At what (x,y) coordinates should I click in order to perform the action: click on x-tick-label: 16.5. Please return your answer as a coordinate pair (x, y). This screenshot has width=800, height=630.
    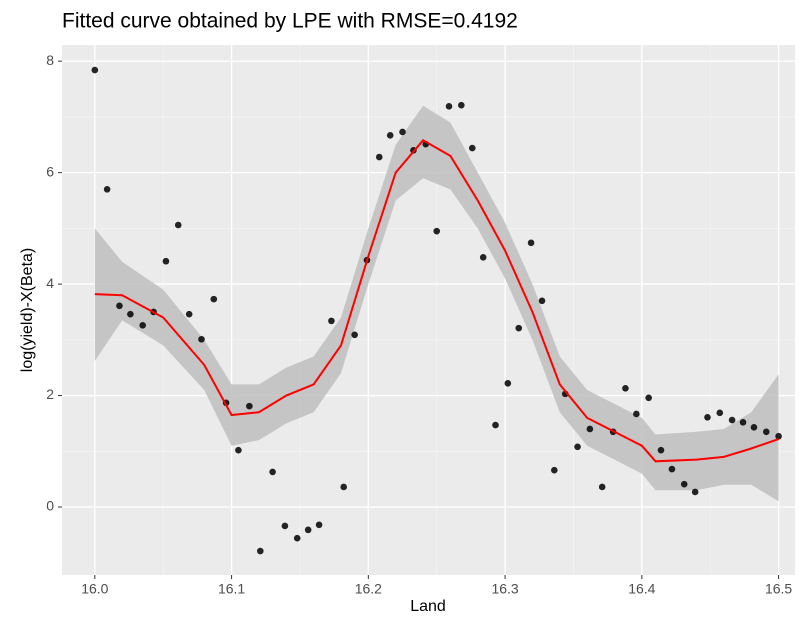
    Looking at the image, I should click on (778, 589).